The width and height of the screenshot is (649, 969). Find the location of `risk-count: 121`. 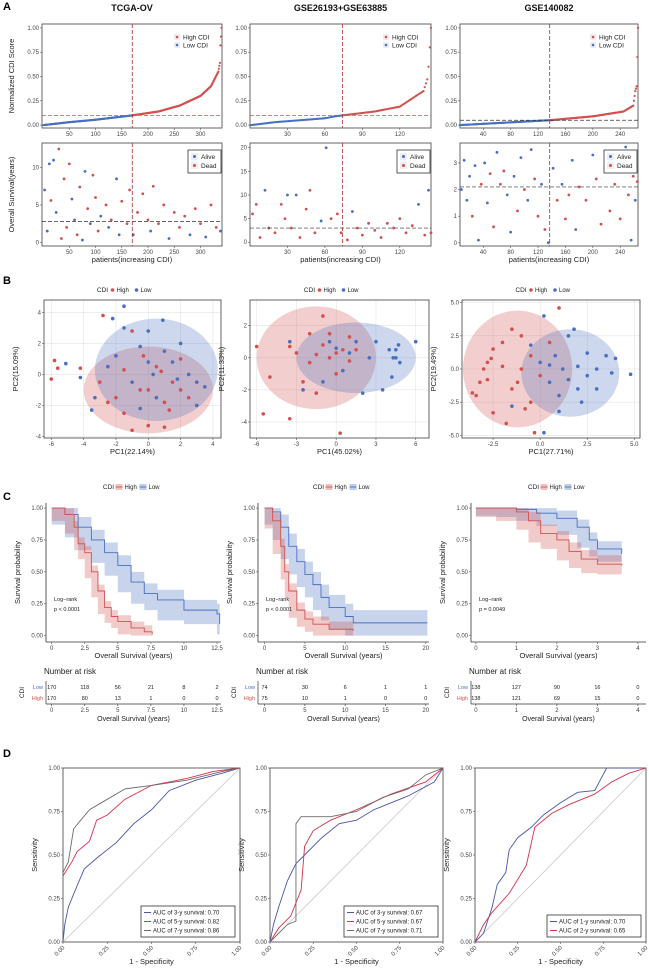

risk-count: 121 is located at coordinates (516, 699).